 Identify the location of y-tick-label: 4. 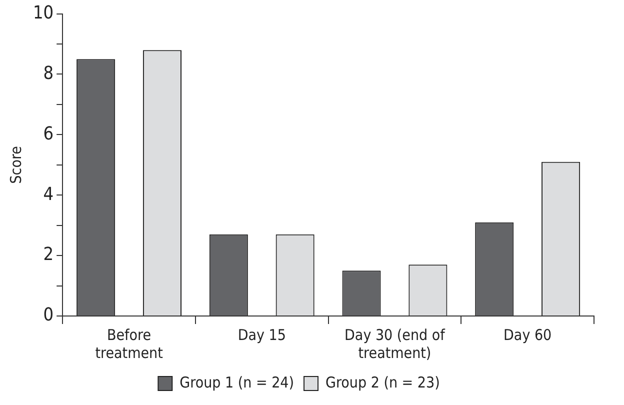
(48, 194).